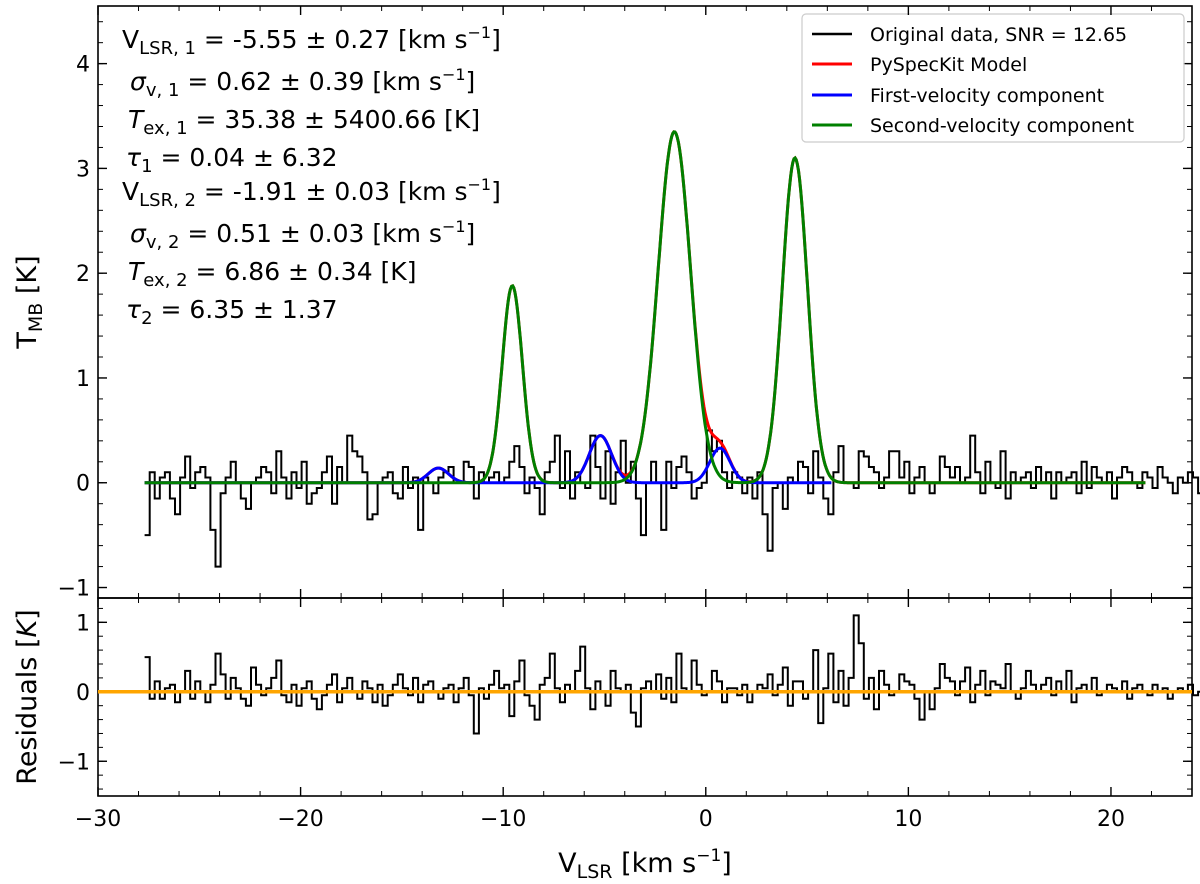 The height and width of the screenshot is (884, 1200). What do you see at coordinates (672, 498) in the screenshot?
I see `original-data-line` at bounding box center [672, 498].